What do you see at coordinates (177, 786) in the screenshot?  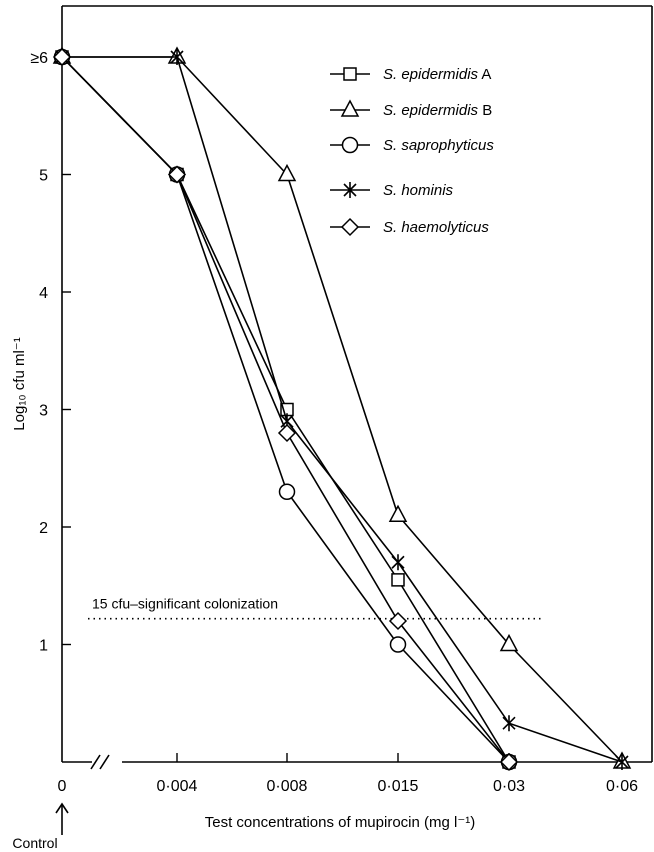 I see `x-tick-label: 0·004` at bounding box center [177, 786].